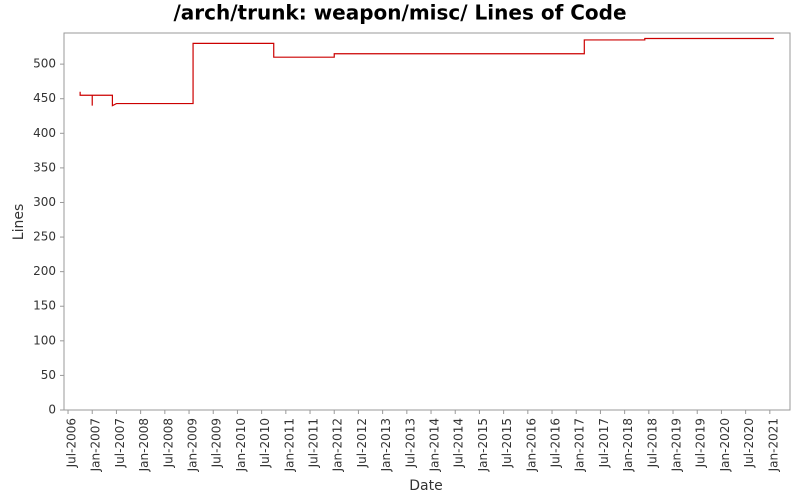  Describe the element at coordinates (362, 443) in the screenshot. I see `x-tick-label: Jul-2012` at that location.